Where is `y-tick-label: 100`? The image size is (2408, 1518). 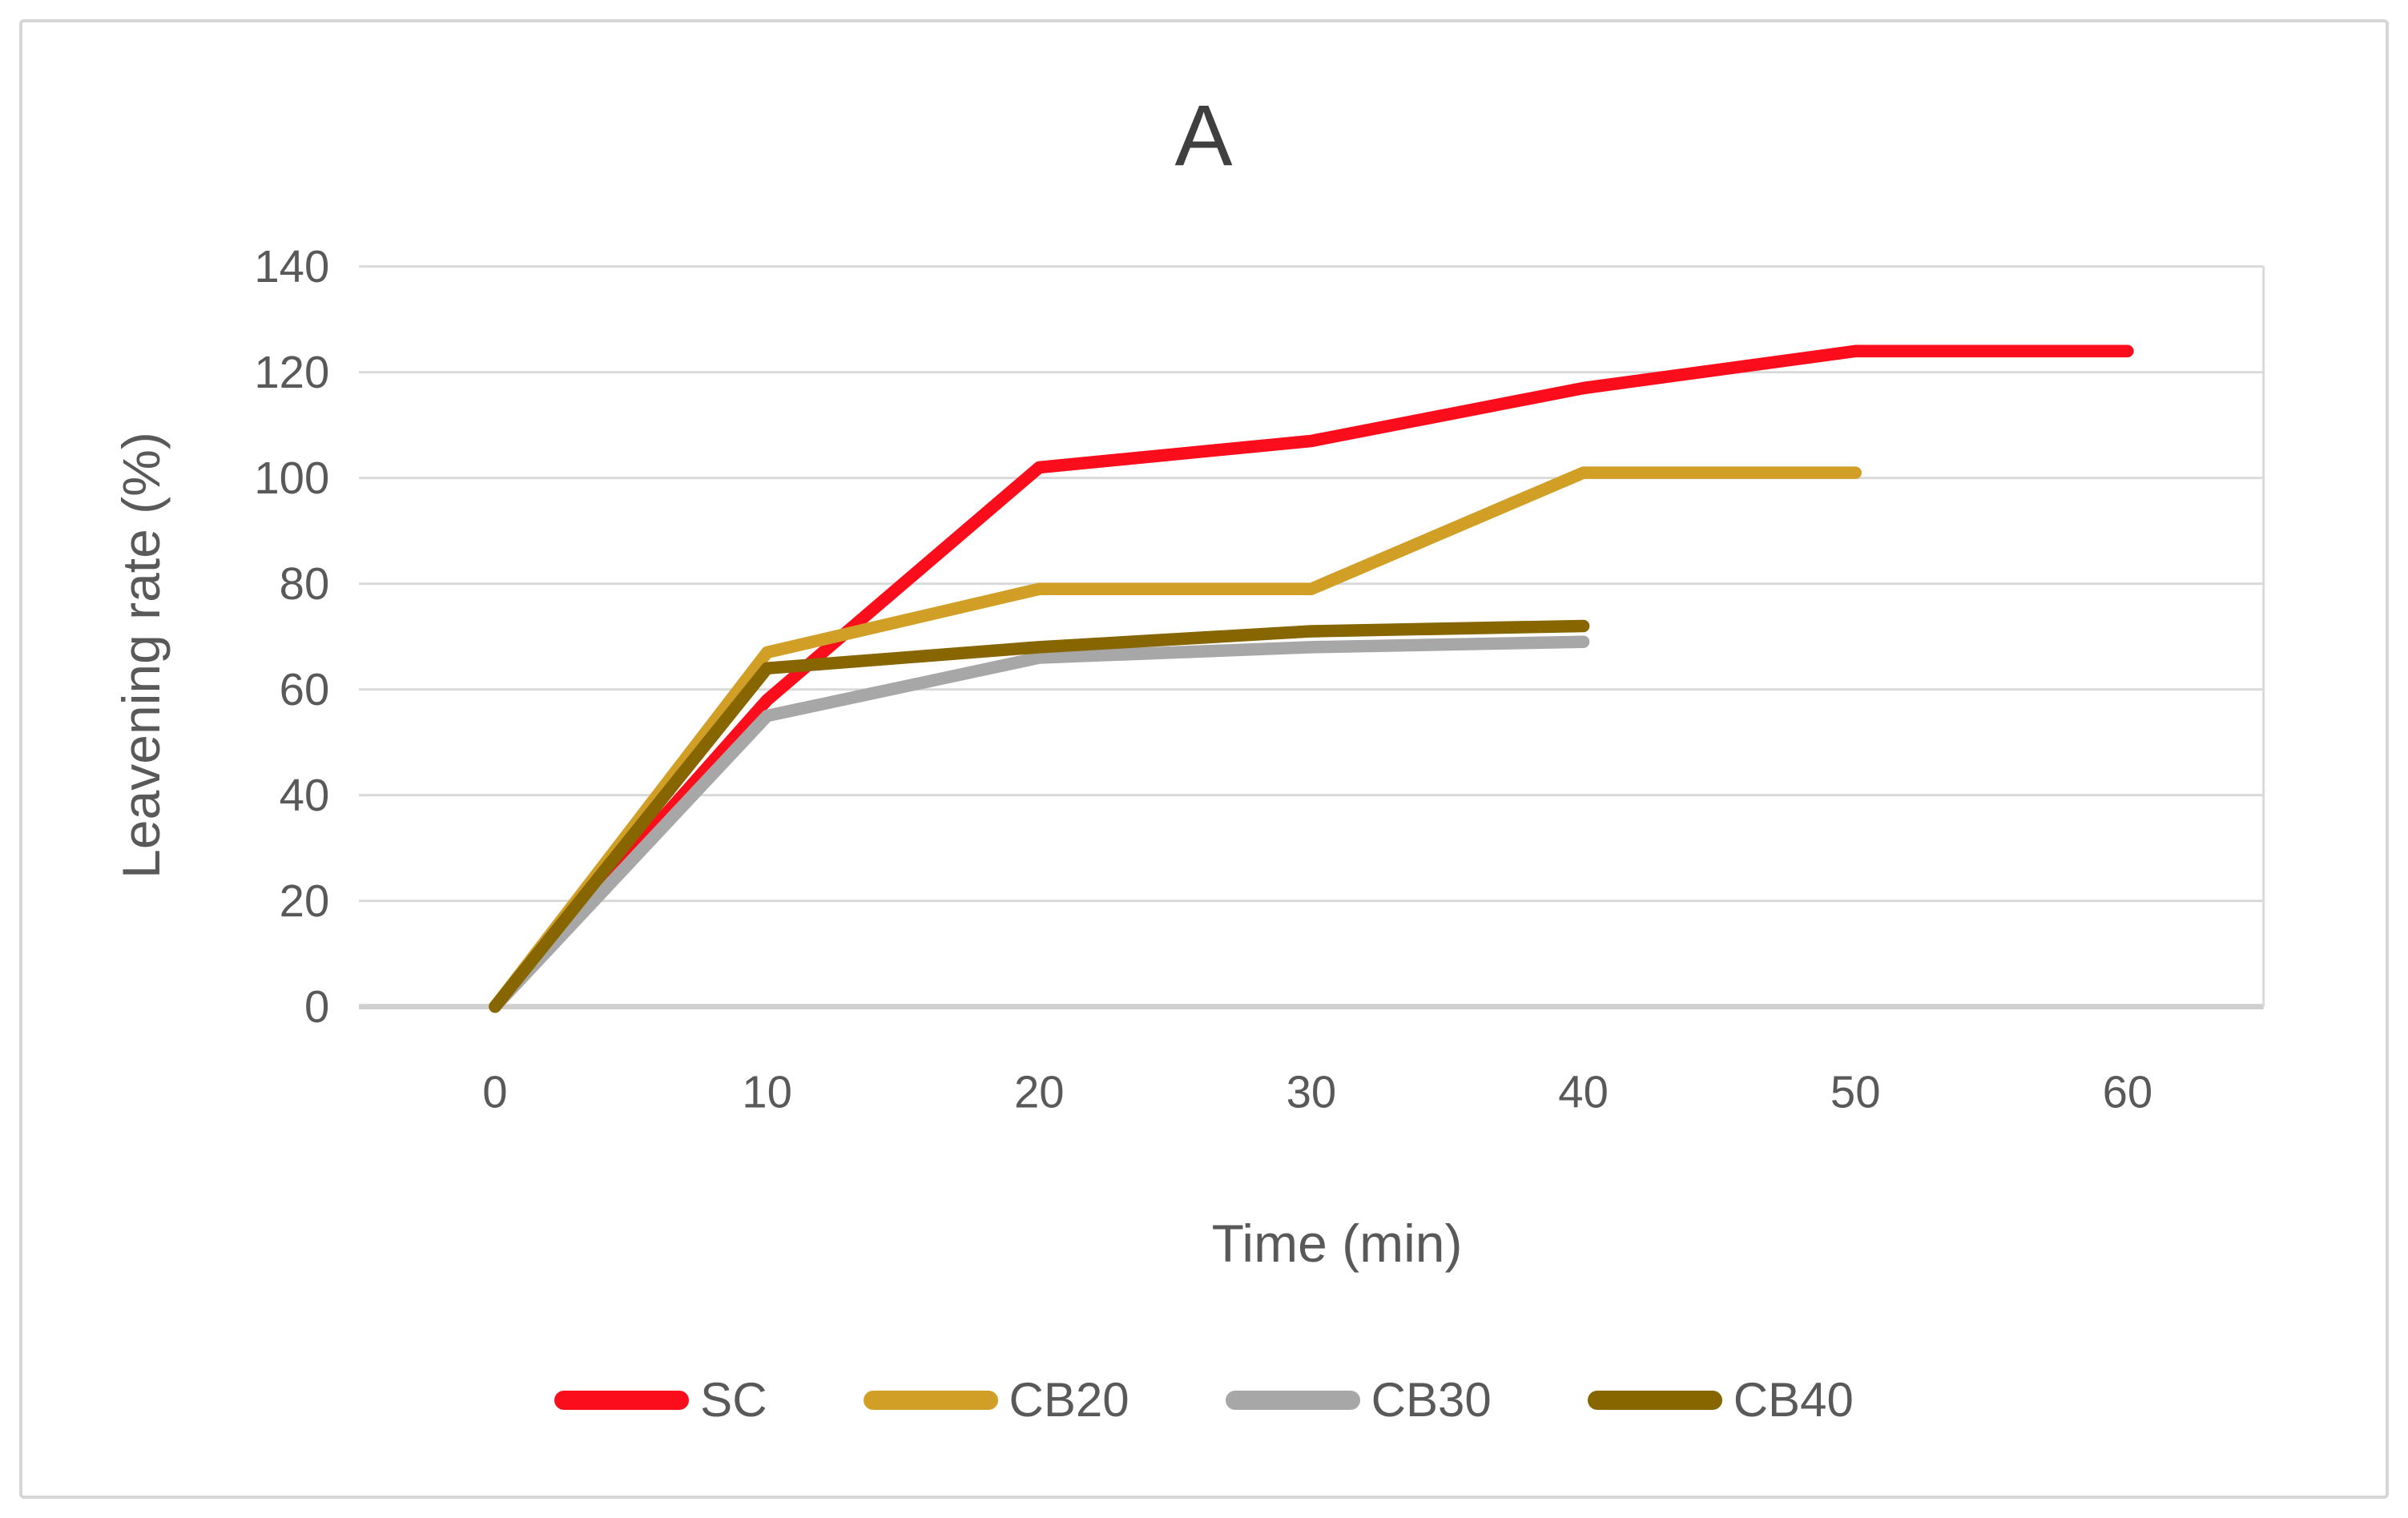 y-tick-label: 100 is located at coordinates (291, 478).